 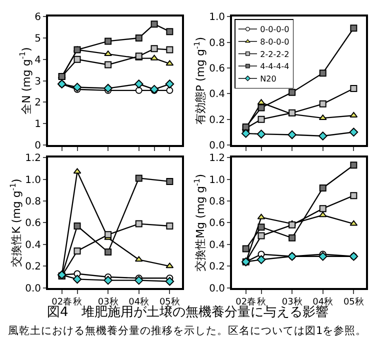 I want to click on y-tick-label: 5, so click(x=37, y=38).